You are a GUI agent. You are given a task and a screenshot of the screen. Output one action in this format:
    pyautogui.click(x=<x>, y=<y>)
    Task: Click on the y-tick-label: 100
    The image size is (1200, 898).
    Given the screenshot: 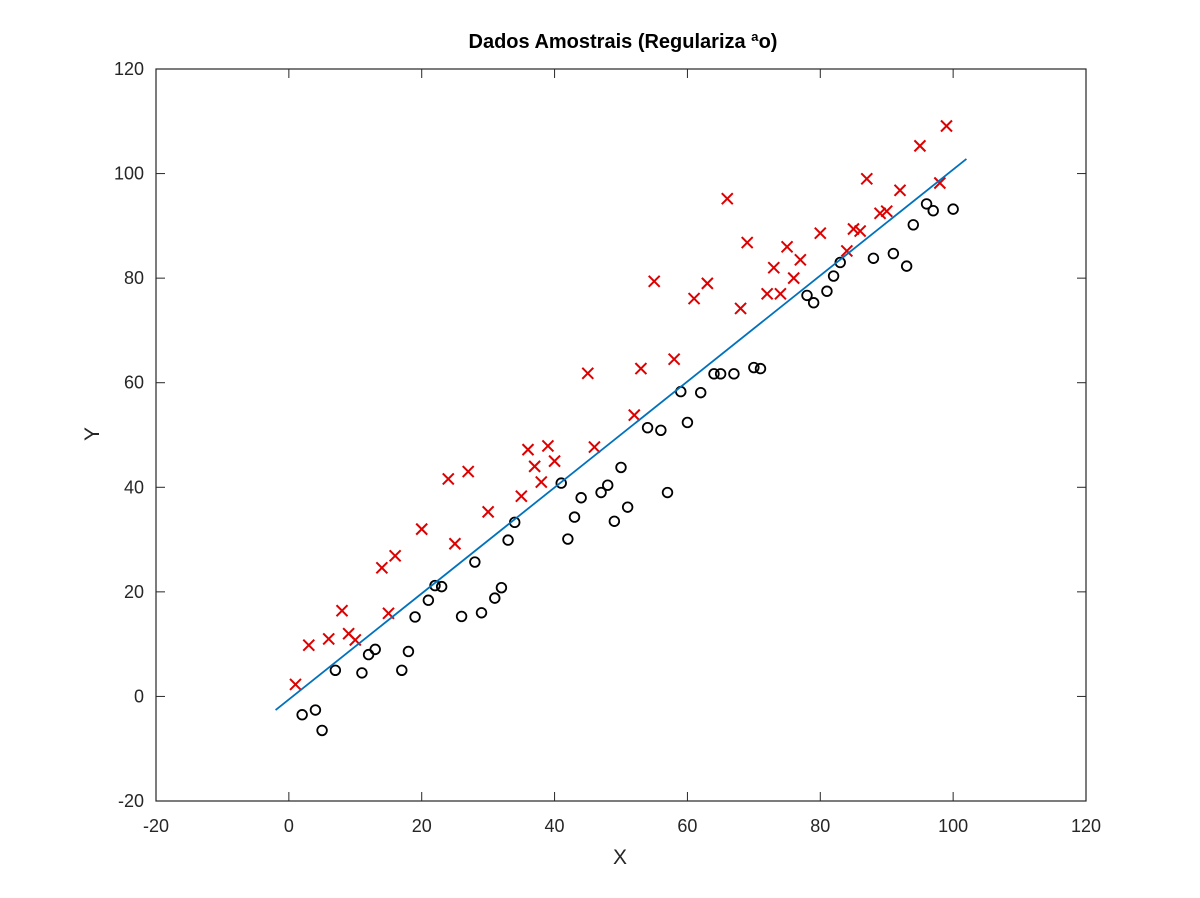 What is the action you would take?
    pyautogui.click(x=129, y=174)
    